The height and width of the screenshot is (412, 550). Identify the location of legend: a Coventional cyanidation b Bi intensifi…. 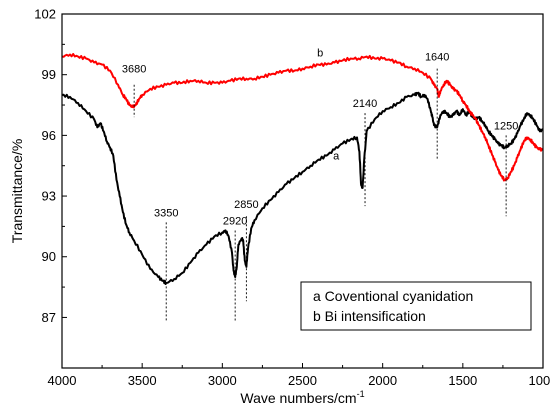
(416, 306).